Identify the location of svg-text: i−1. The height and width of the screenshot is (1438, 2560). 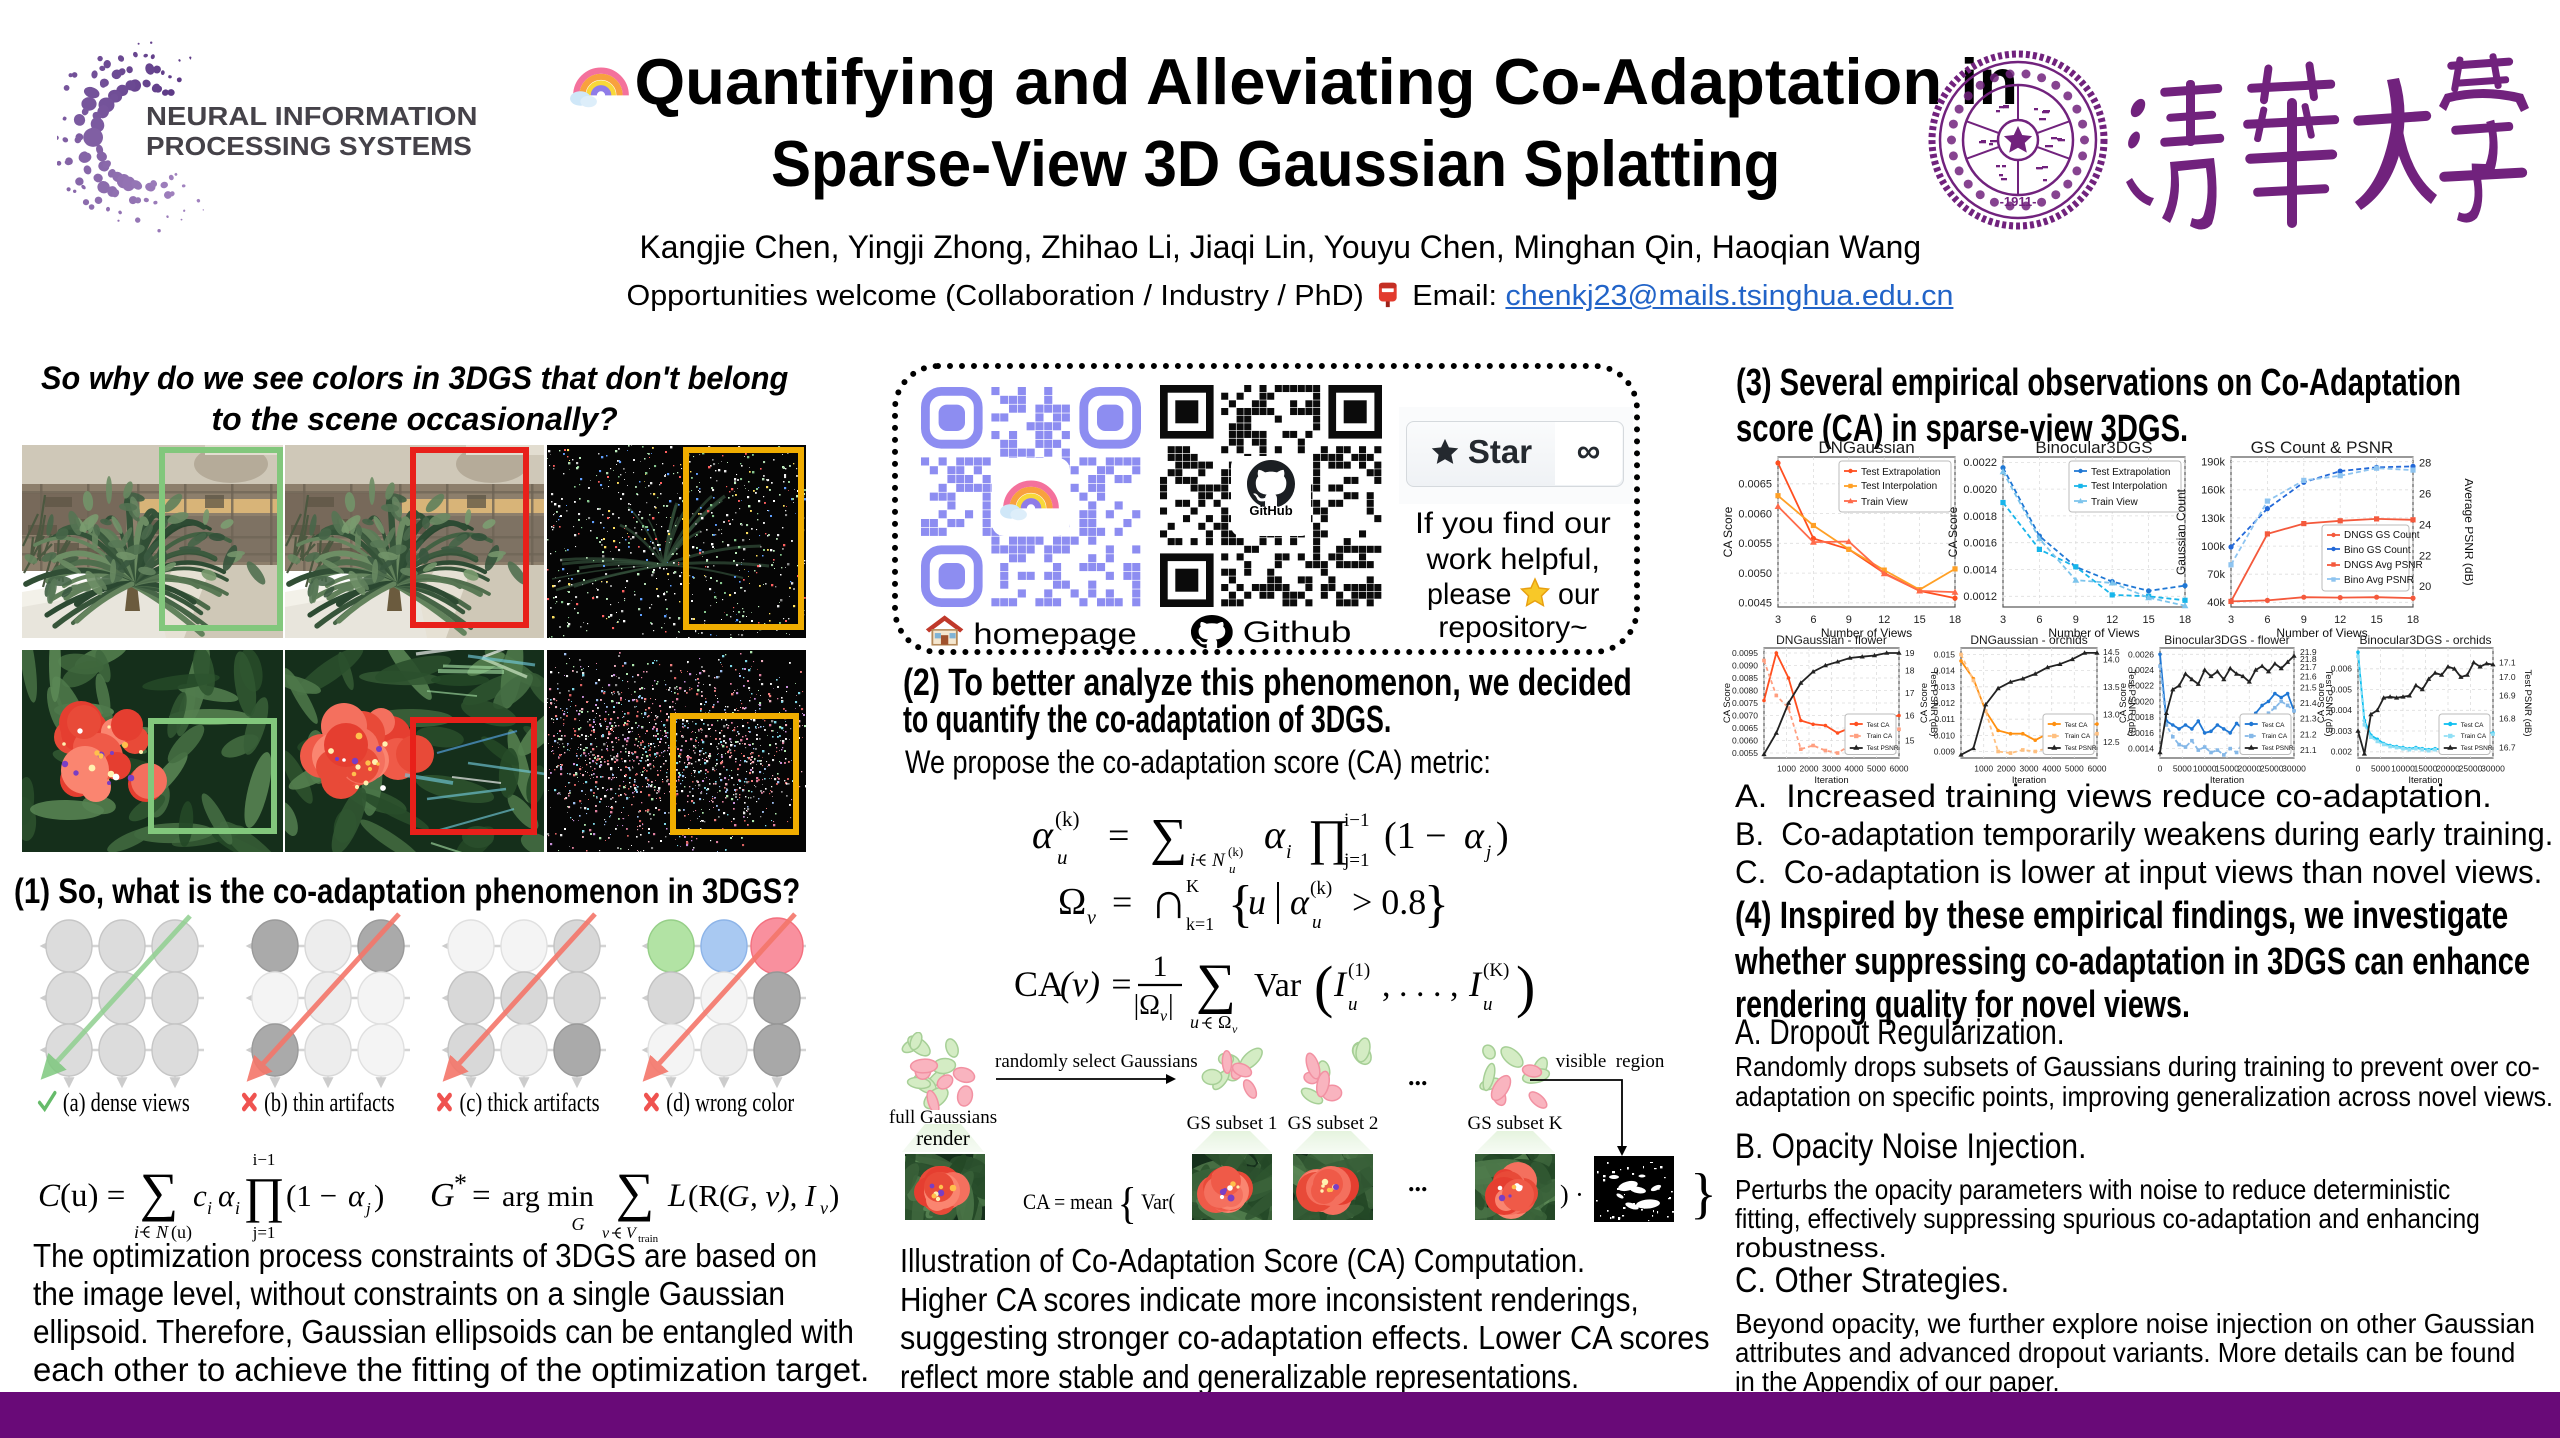
(264, 1159).